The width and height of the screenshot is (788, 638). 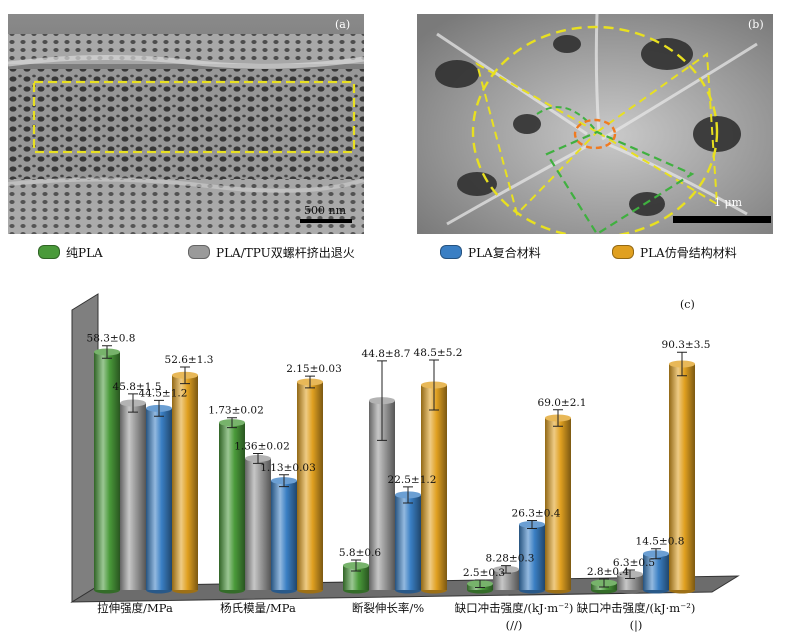 I want to click on data-label: 2.5±0.3, so click(x=484, y=573).